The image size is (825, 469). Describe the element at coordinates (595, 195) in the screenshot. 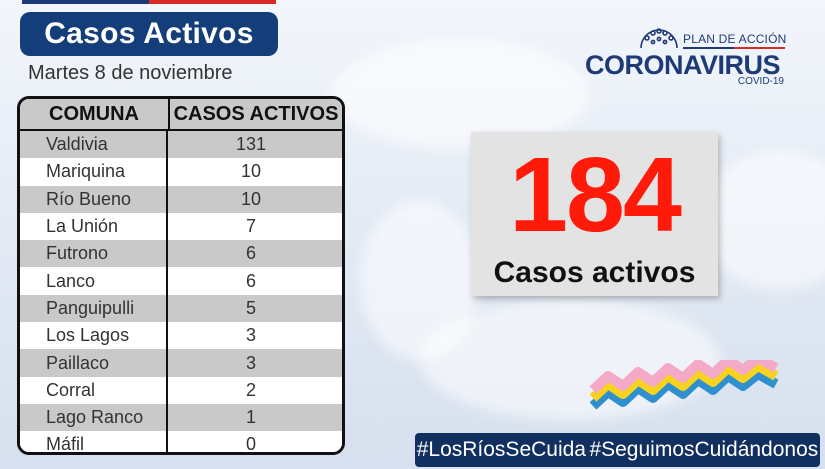

I see `total-cases-number: 184` at that location.